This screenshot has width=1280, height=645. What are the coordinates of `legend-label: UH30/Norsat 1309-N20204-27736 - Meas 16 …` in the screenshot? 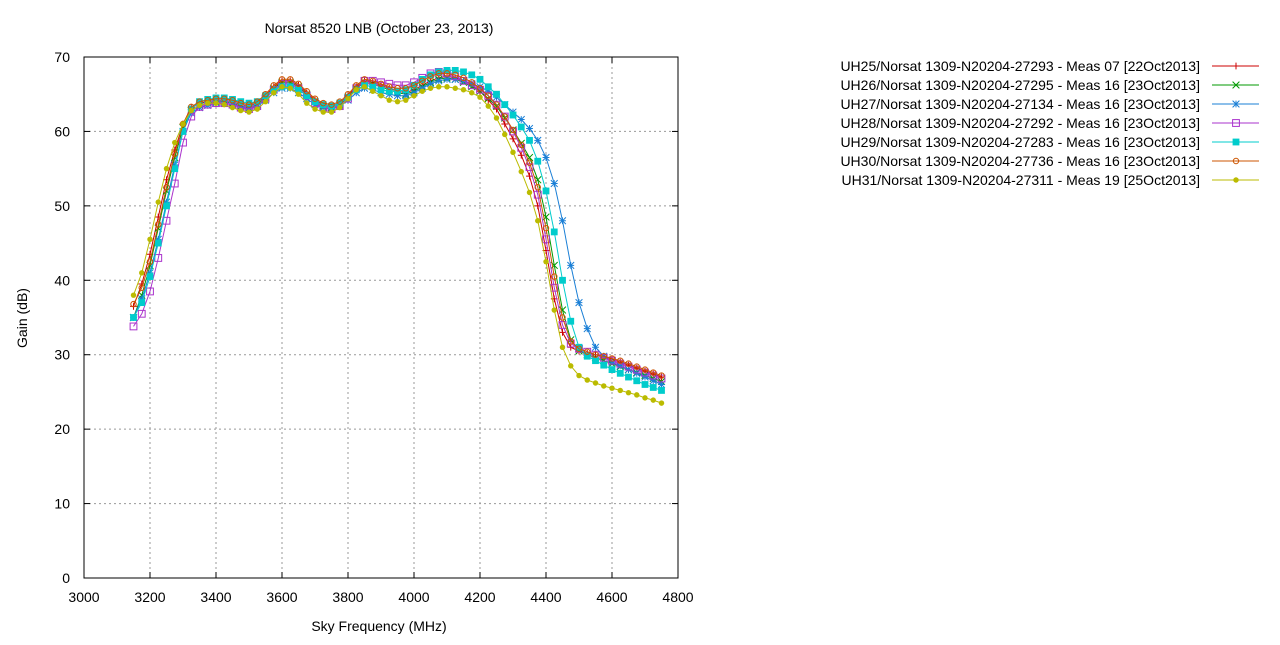 It's located at (1020, 161).